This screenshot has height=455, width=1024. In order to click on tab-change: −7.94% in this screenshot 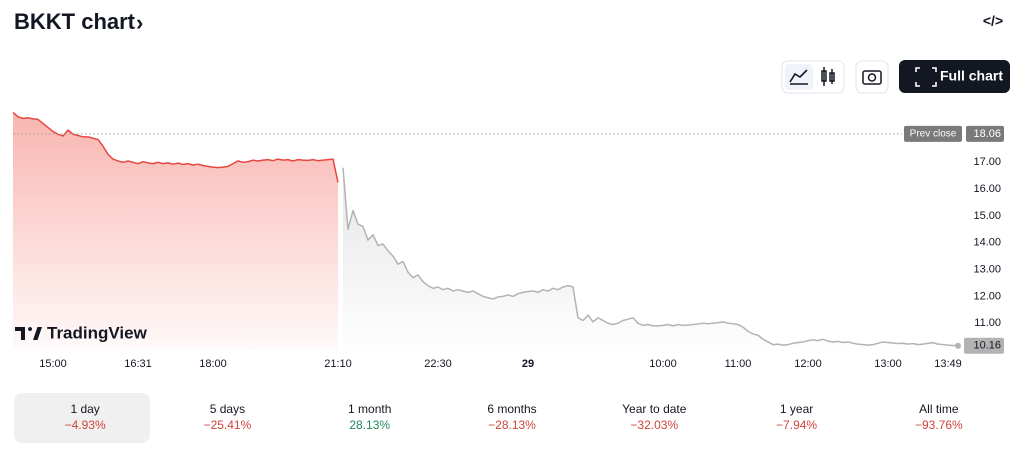, I will do `click(796, 425)`.